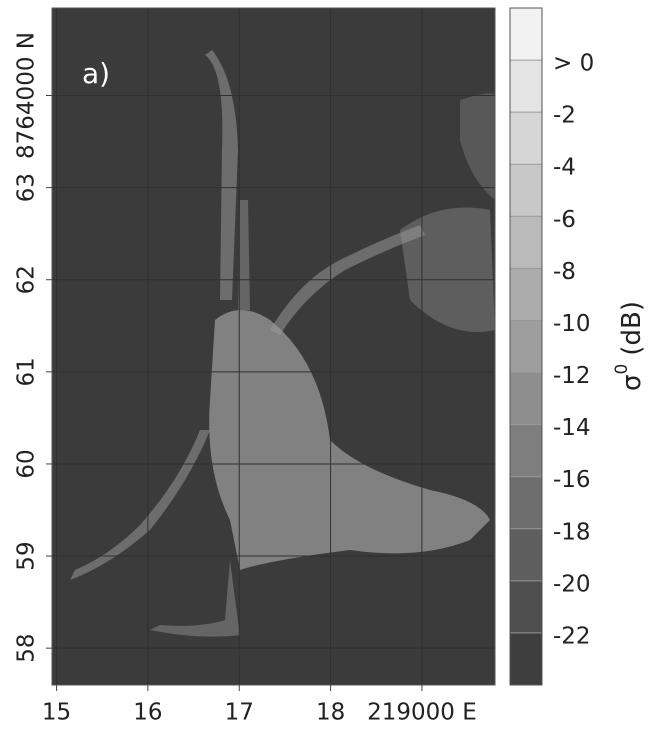 The width and height of the screenshot is (654, 733). Describe the element at coordinates (330, 713) in the screenshot. I see `x-tick-label: 18` at that location.